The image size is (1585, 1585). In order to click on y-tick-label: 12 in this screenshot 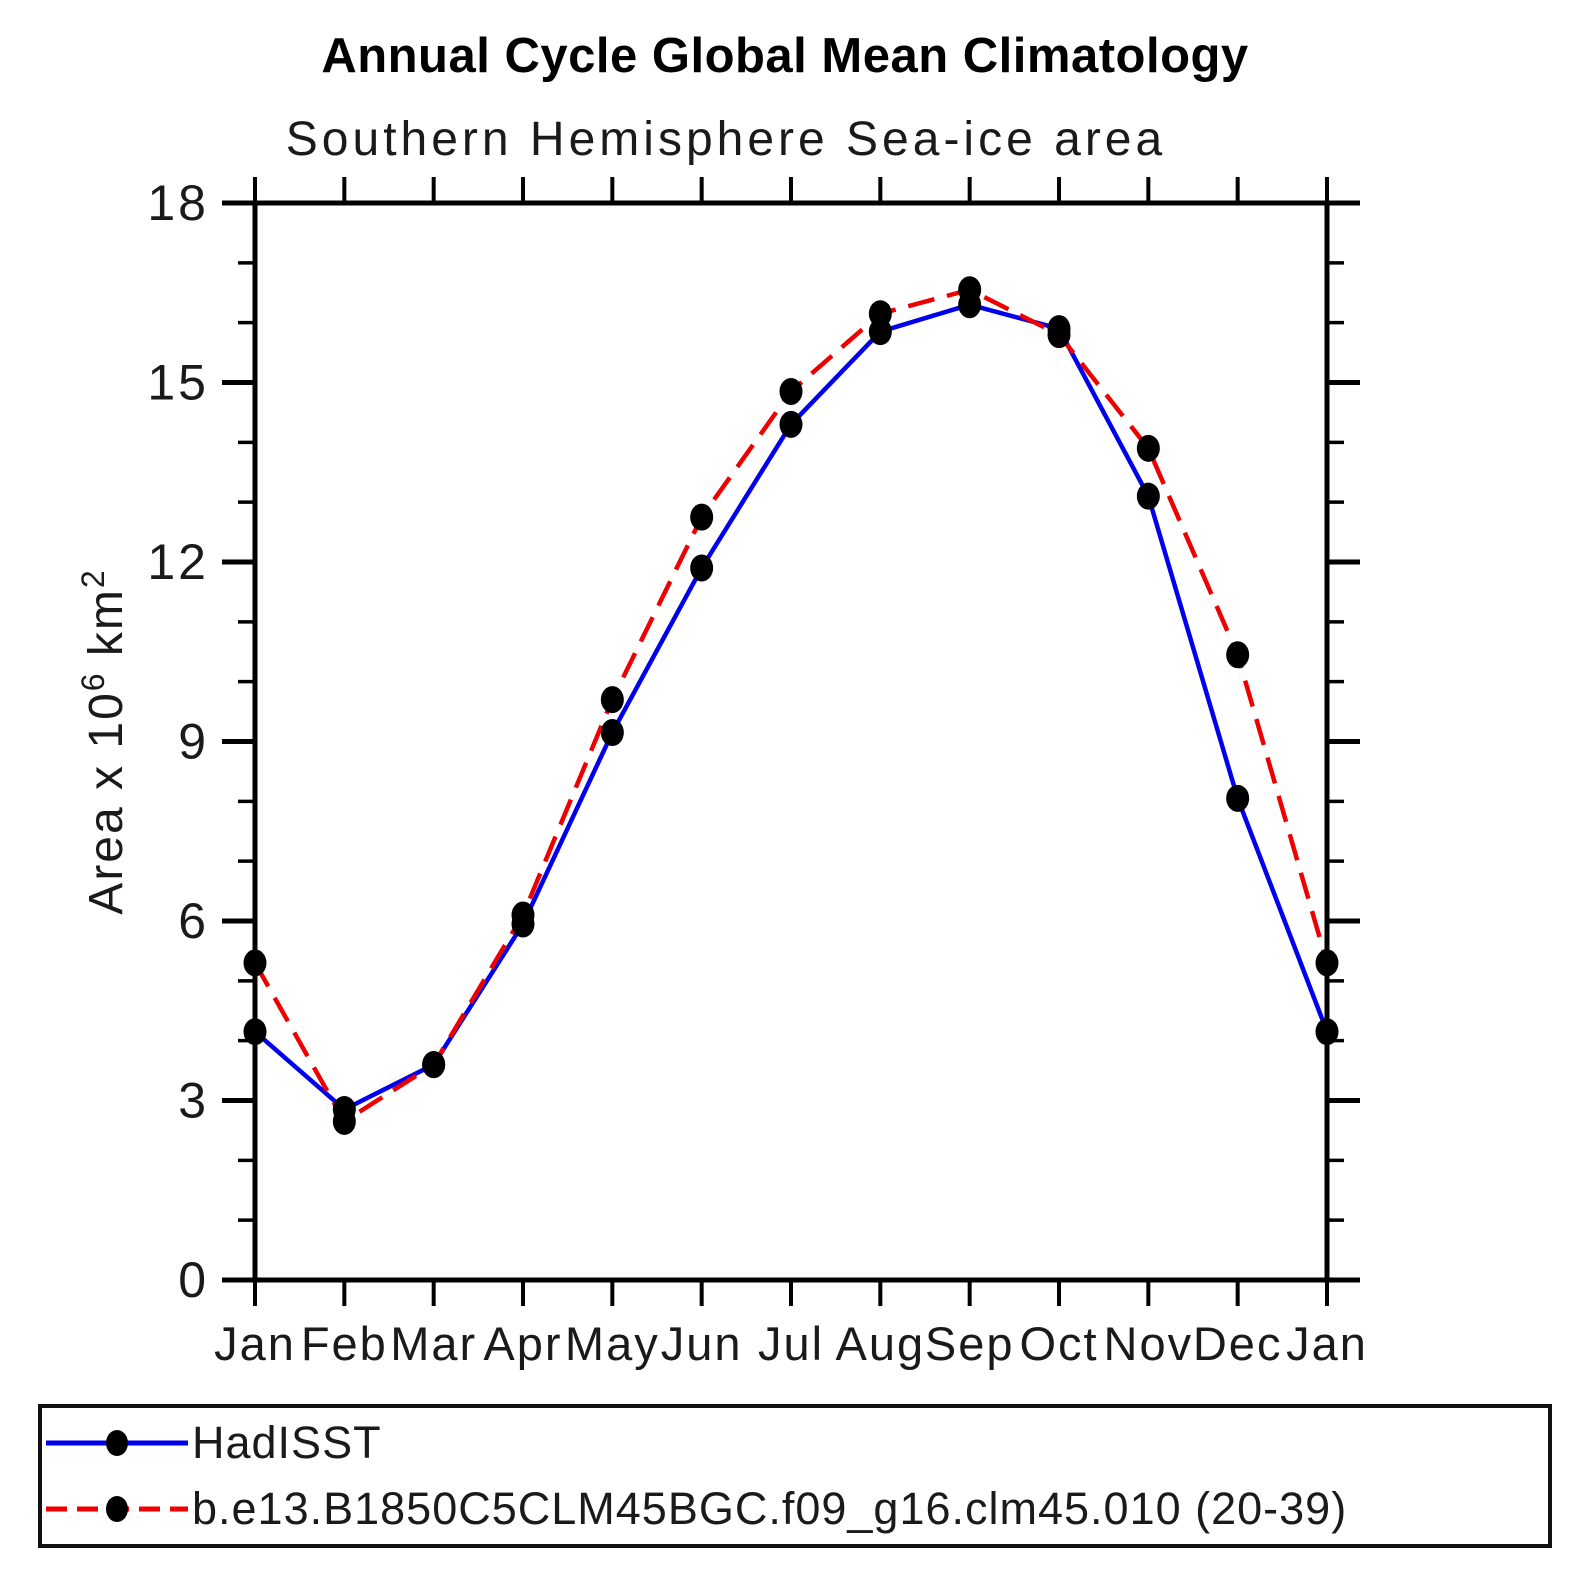, I will do `click(178, 562)`.